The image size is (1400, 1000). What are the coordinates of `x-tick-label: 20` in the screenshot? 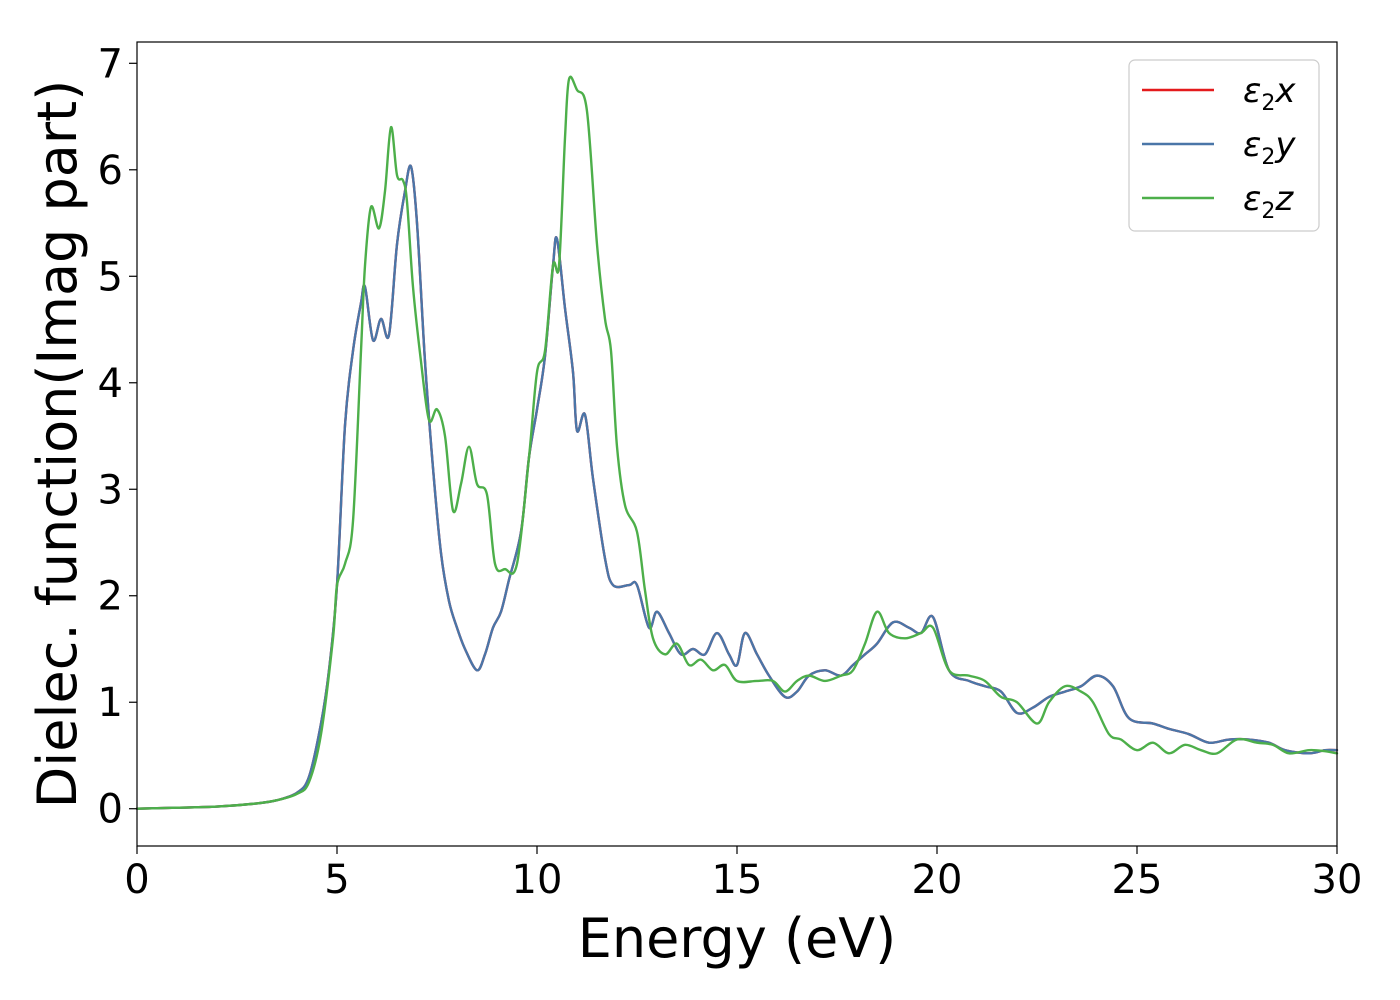 It's located at (937, 880).